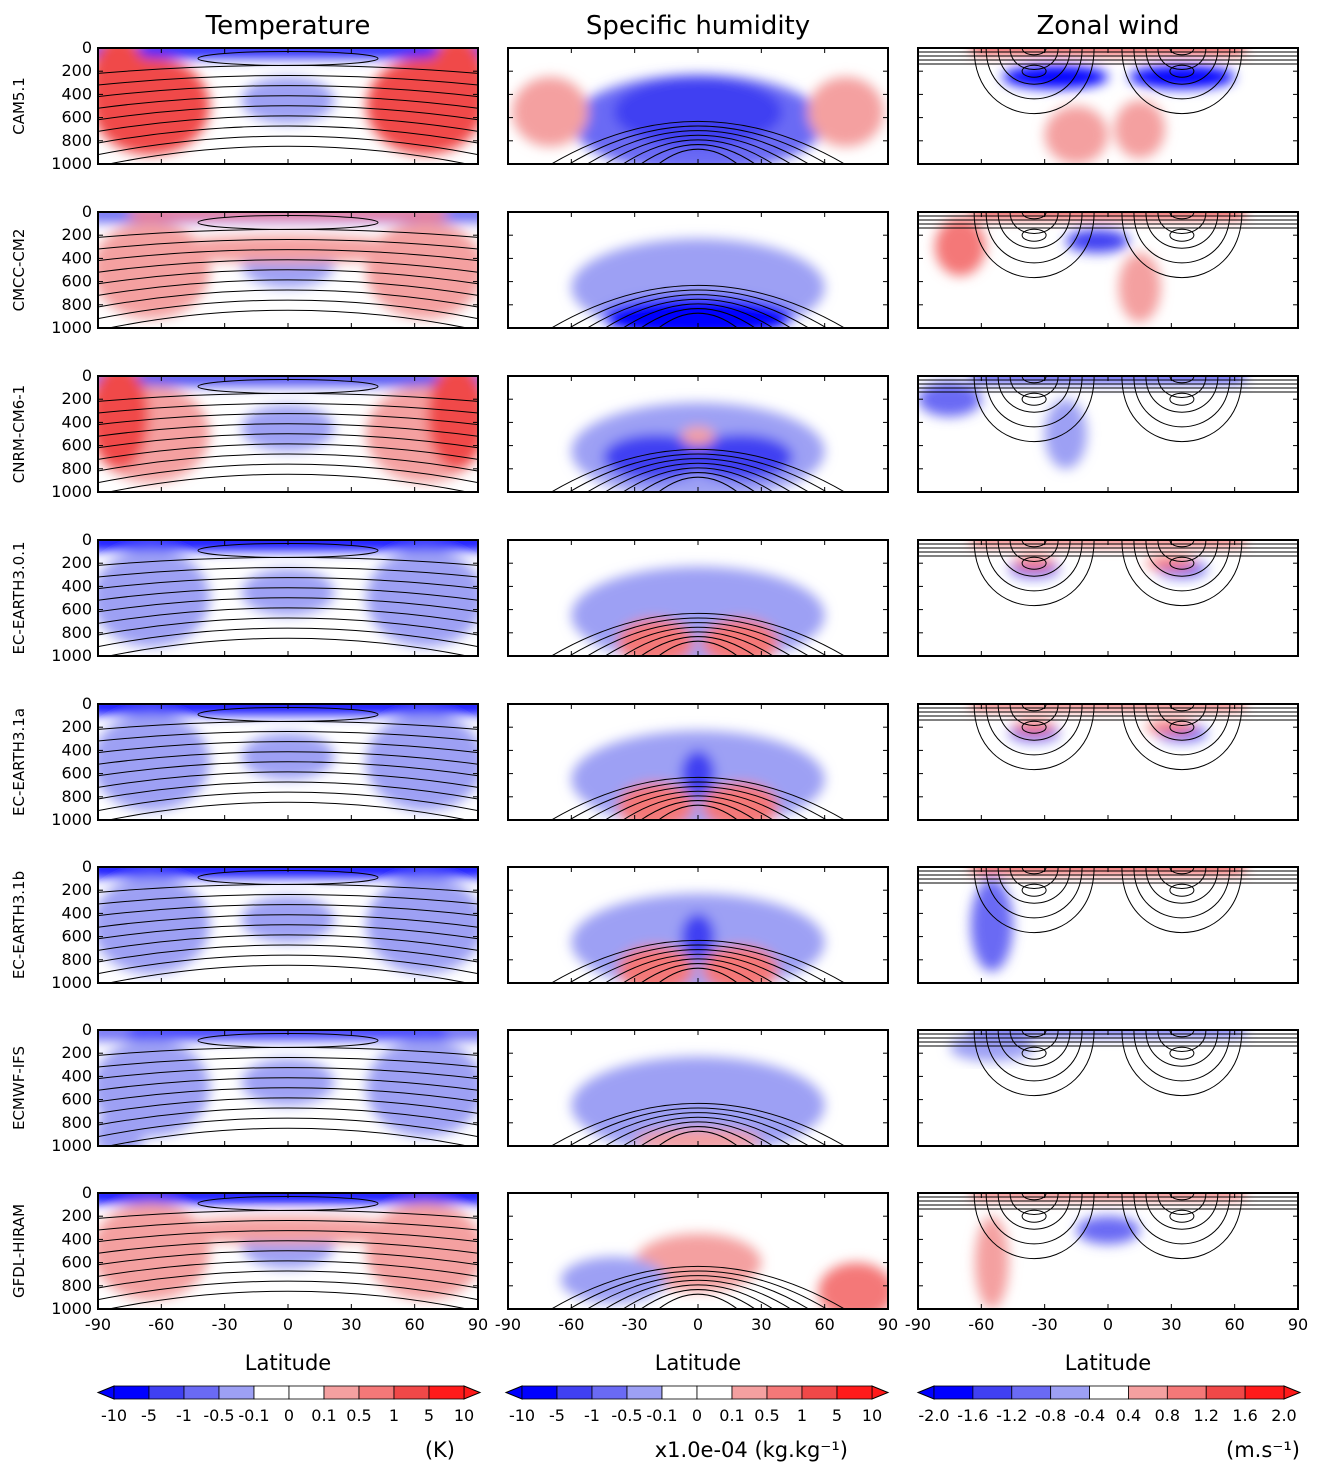  Describe the element at coordinates (19, 434) in the screenshot. I see `row-label-2: CNRM-CM6-1` at that location.